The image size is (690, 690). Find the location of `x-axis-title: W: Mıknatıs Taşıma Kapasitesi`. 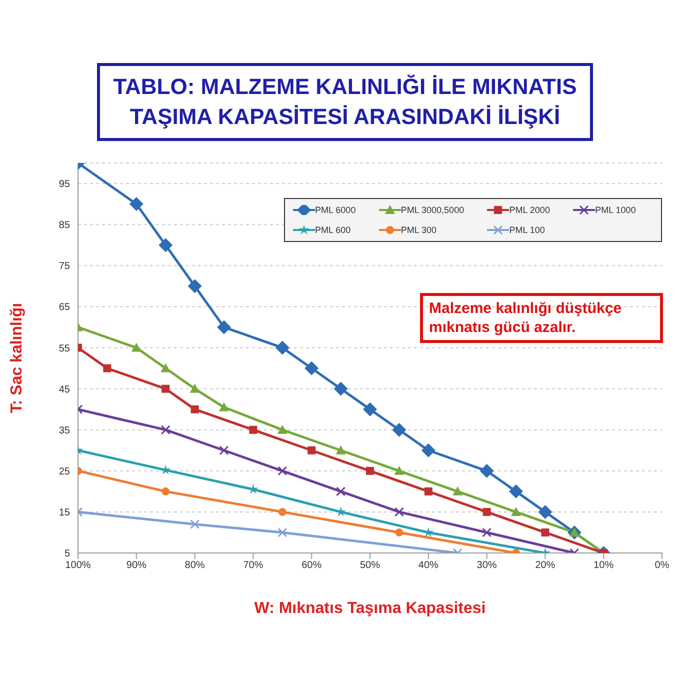

x-axis-title: W: Mıknatıs Taşıma Kapasitesi is located at coordinates (370, 608).